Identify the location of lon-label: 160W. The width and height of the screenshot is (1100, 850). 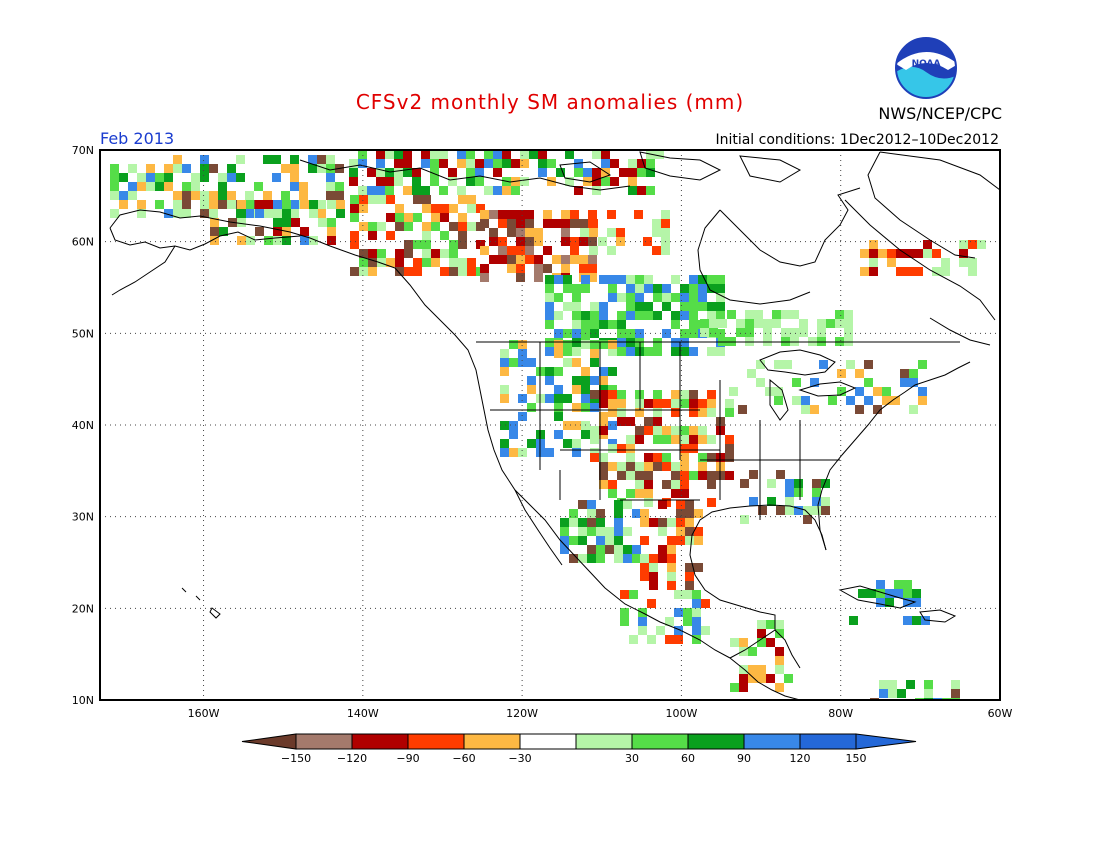
(204, 713).